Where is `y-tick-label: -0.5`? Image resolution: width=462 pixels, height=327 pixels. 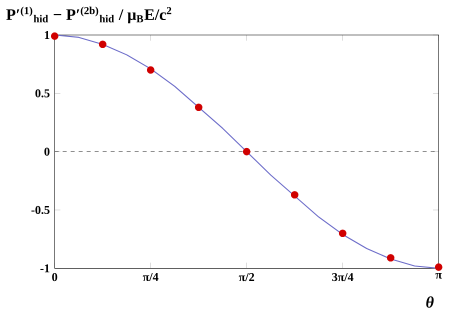
y-tick-label: -0.5 is located at coordinates (40, 210).